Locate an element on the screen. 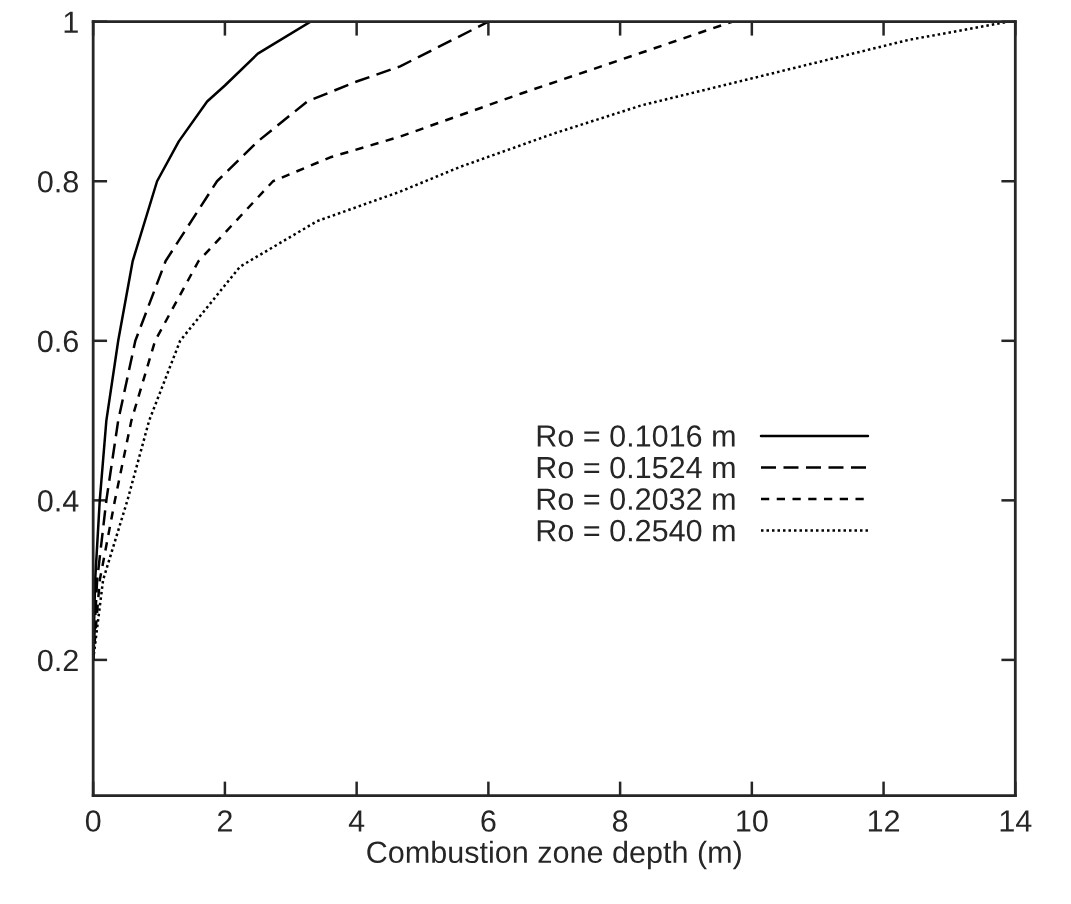  x-tick-label: 2 is located at coordinates (224, 821).